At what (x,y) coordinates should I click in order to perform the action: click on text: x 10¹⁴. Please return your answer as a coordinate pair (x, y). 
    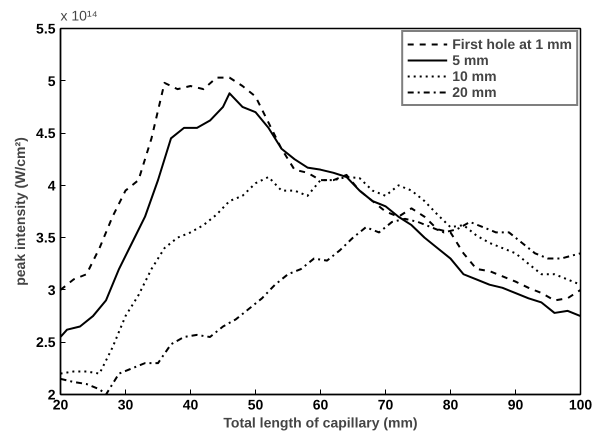
    Looking at the image, I should click on (79, 16).